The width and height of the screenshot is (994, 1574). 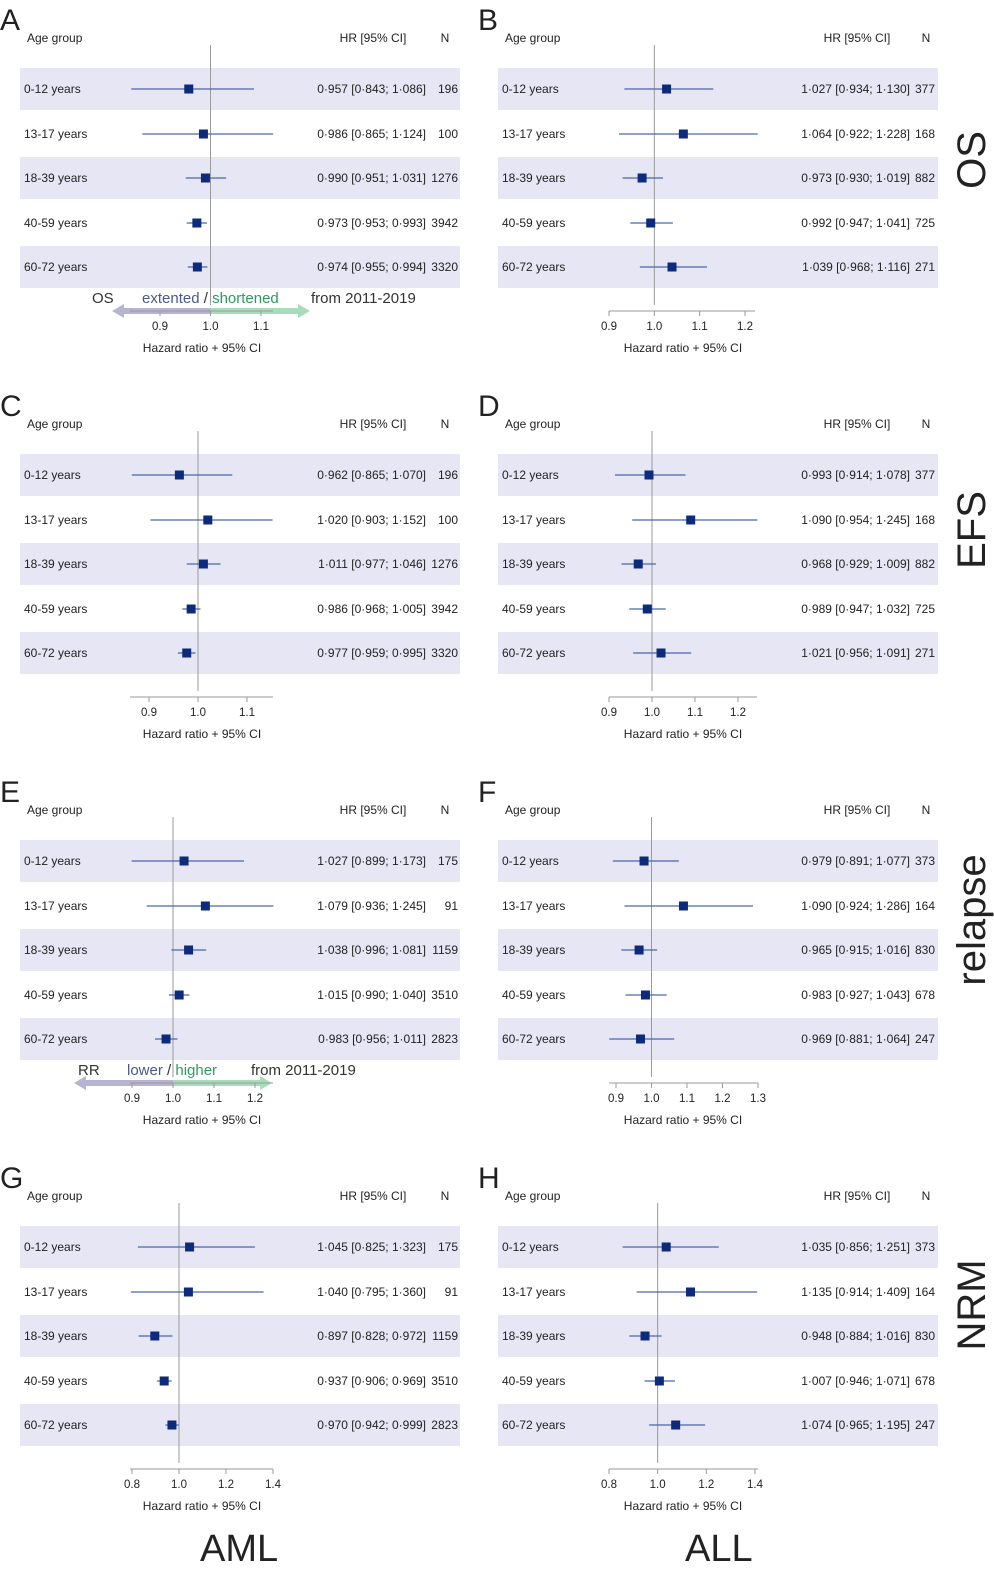 I want to click on n-value: 271, so click(x=925, y=653).